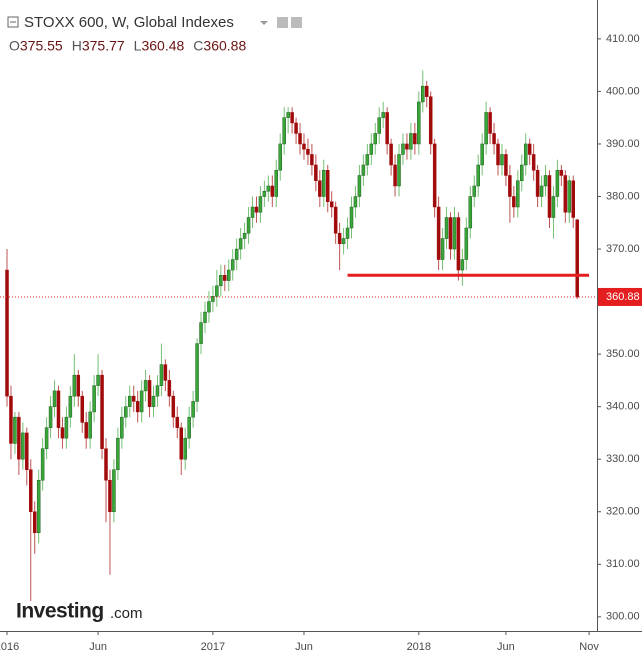  What do you see at coordinates (162, 46) in the screenshot?
I see `ohlc-value: 360.48` at bounding box center [162, 46].